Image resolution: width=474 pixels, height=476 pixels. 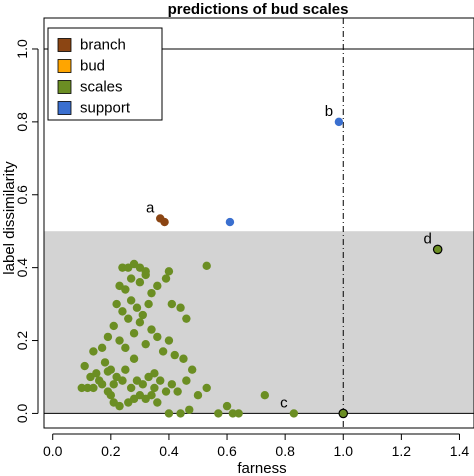 I want to click on x-tick-label: 1.0, so click(x=344, y=451).